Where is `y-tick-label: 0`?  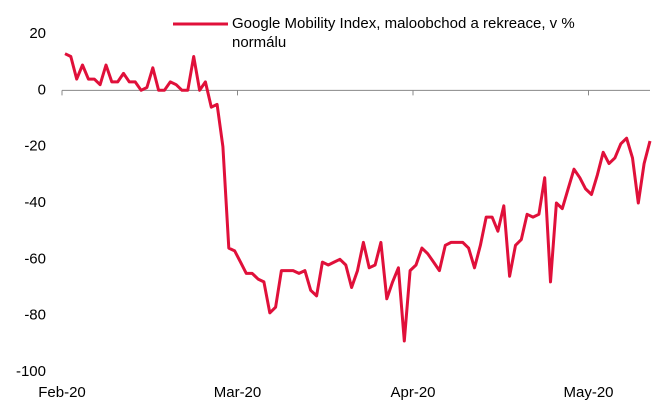 y-tick-label: 0 is located at coordinates (42, 89).